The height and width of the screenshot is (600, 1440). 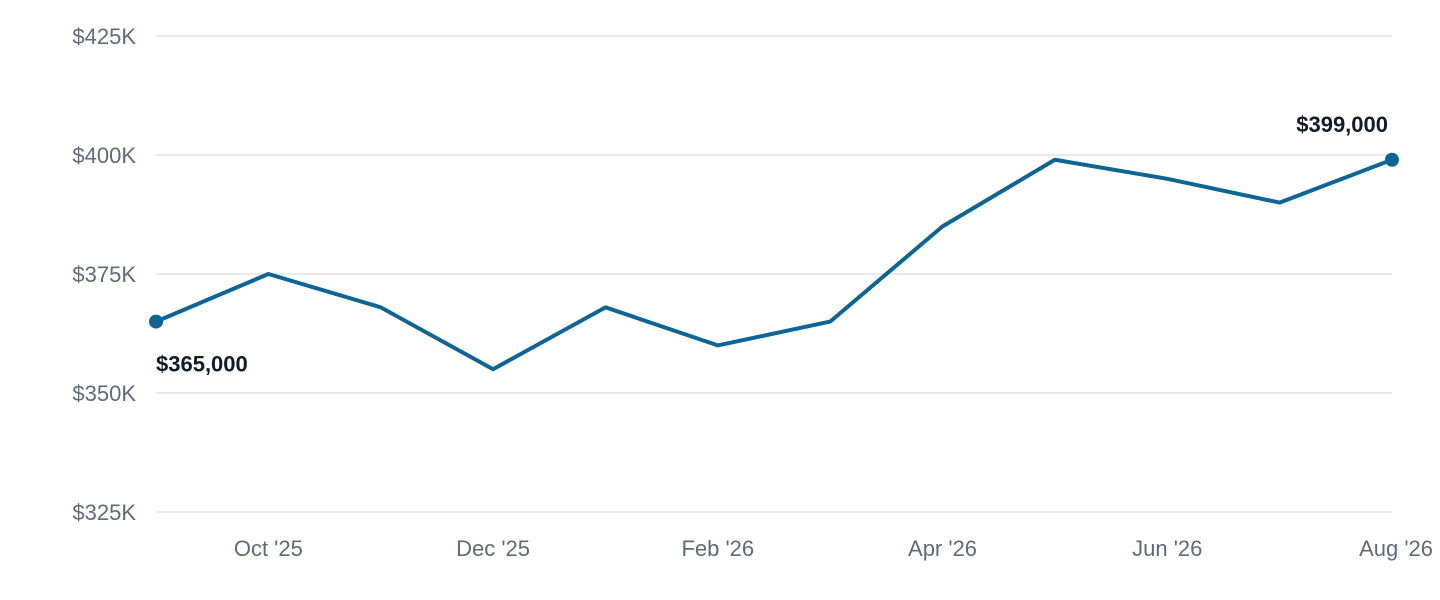 What do you see at coordinates (493, 548) in the screenshot?
I see `x-tick-label: Dec '25` at bounding box center [493, 548].